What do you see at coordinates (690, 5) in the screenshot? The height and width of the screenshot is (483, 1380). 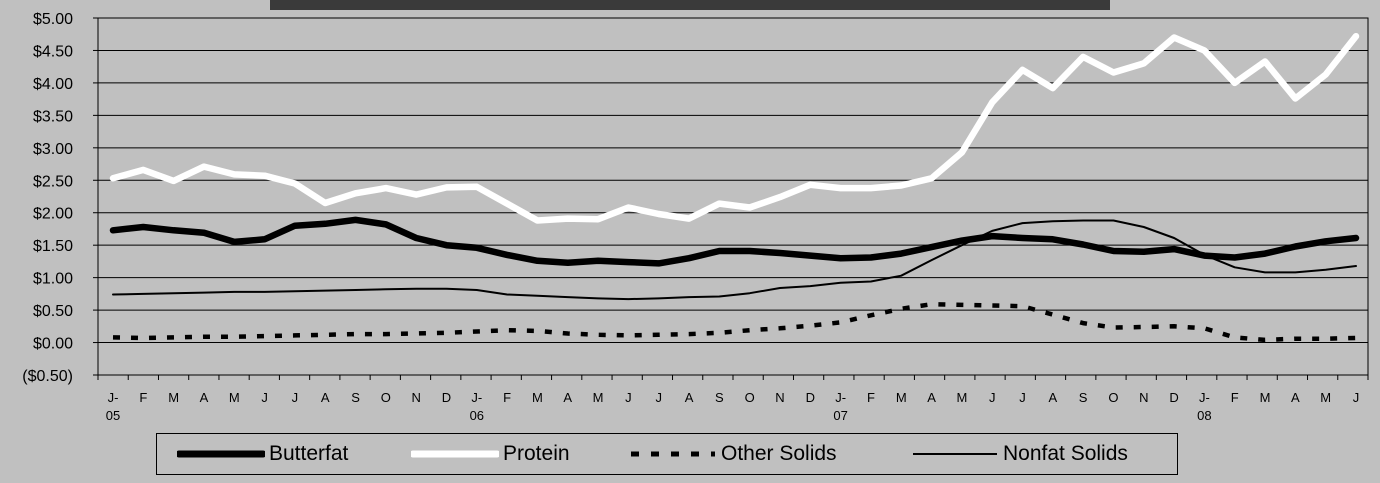 I see `chart-title-bar` at bounding box center [690, 5].